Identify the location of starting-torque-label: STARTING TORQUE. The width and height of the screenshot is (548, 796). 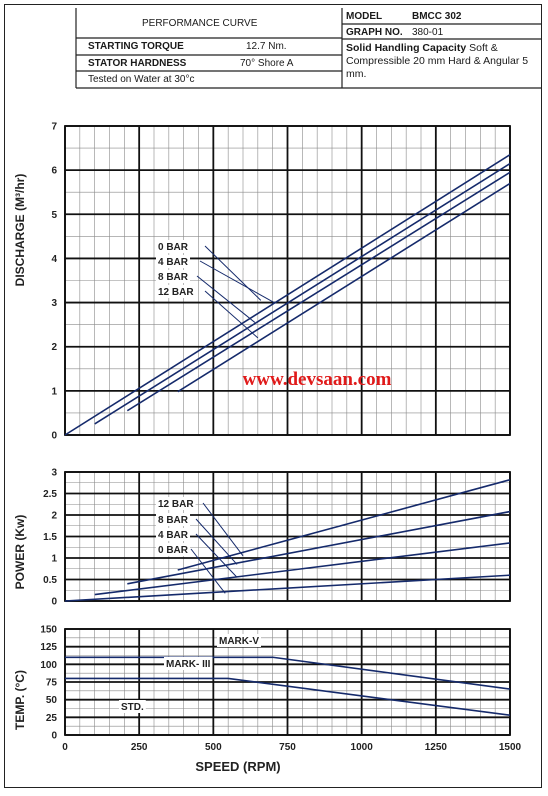
(136, 46).